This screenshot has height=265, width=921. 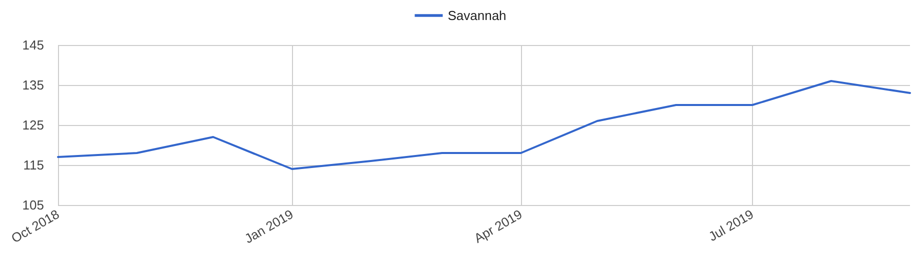 I want to click on y-tick-label: 145, so click(x=33, y=45).